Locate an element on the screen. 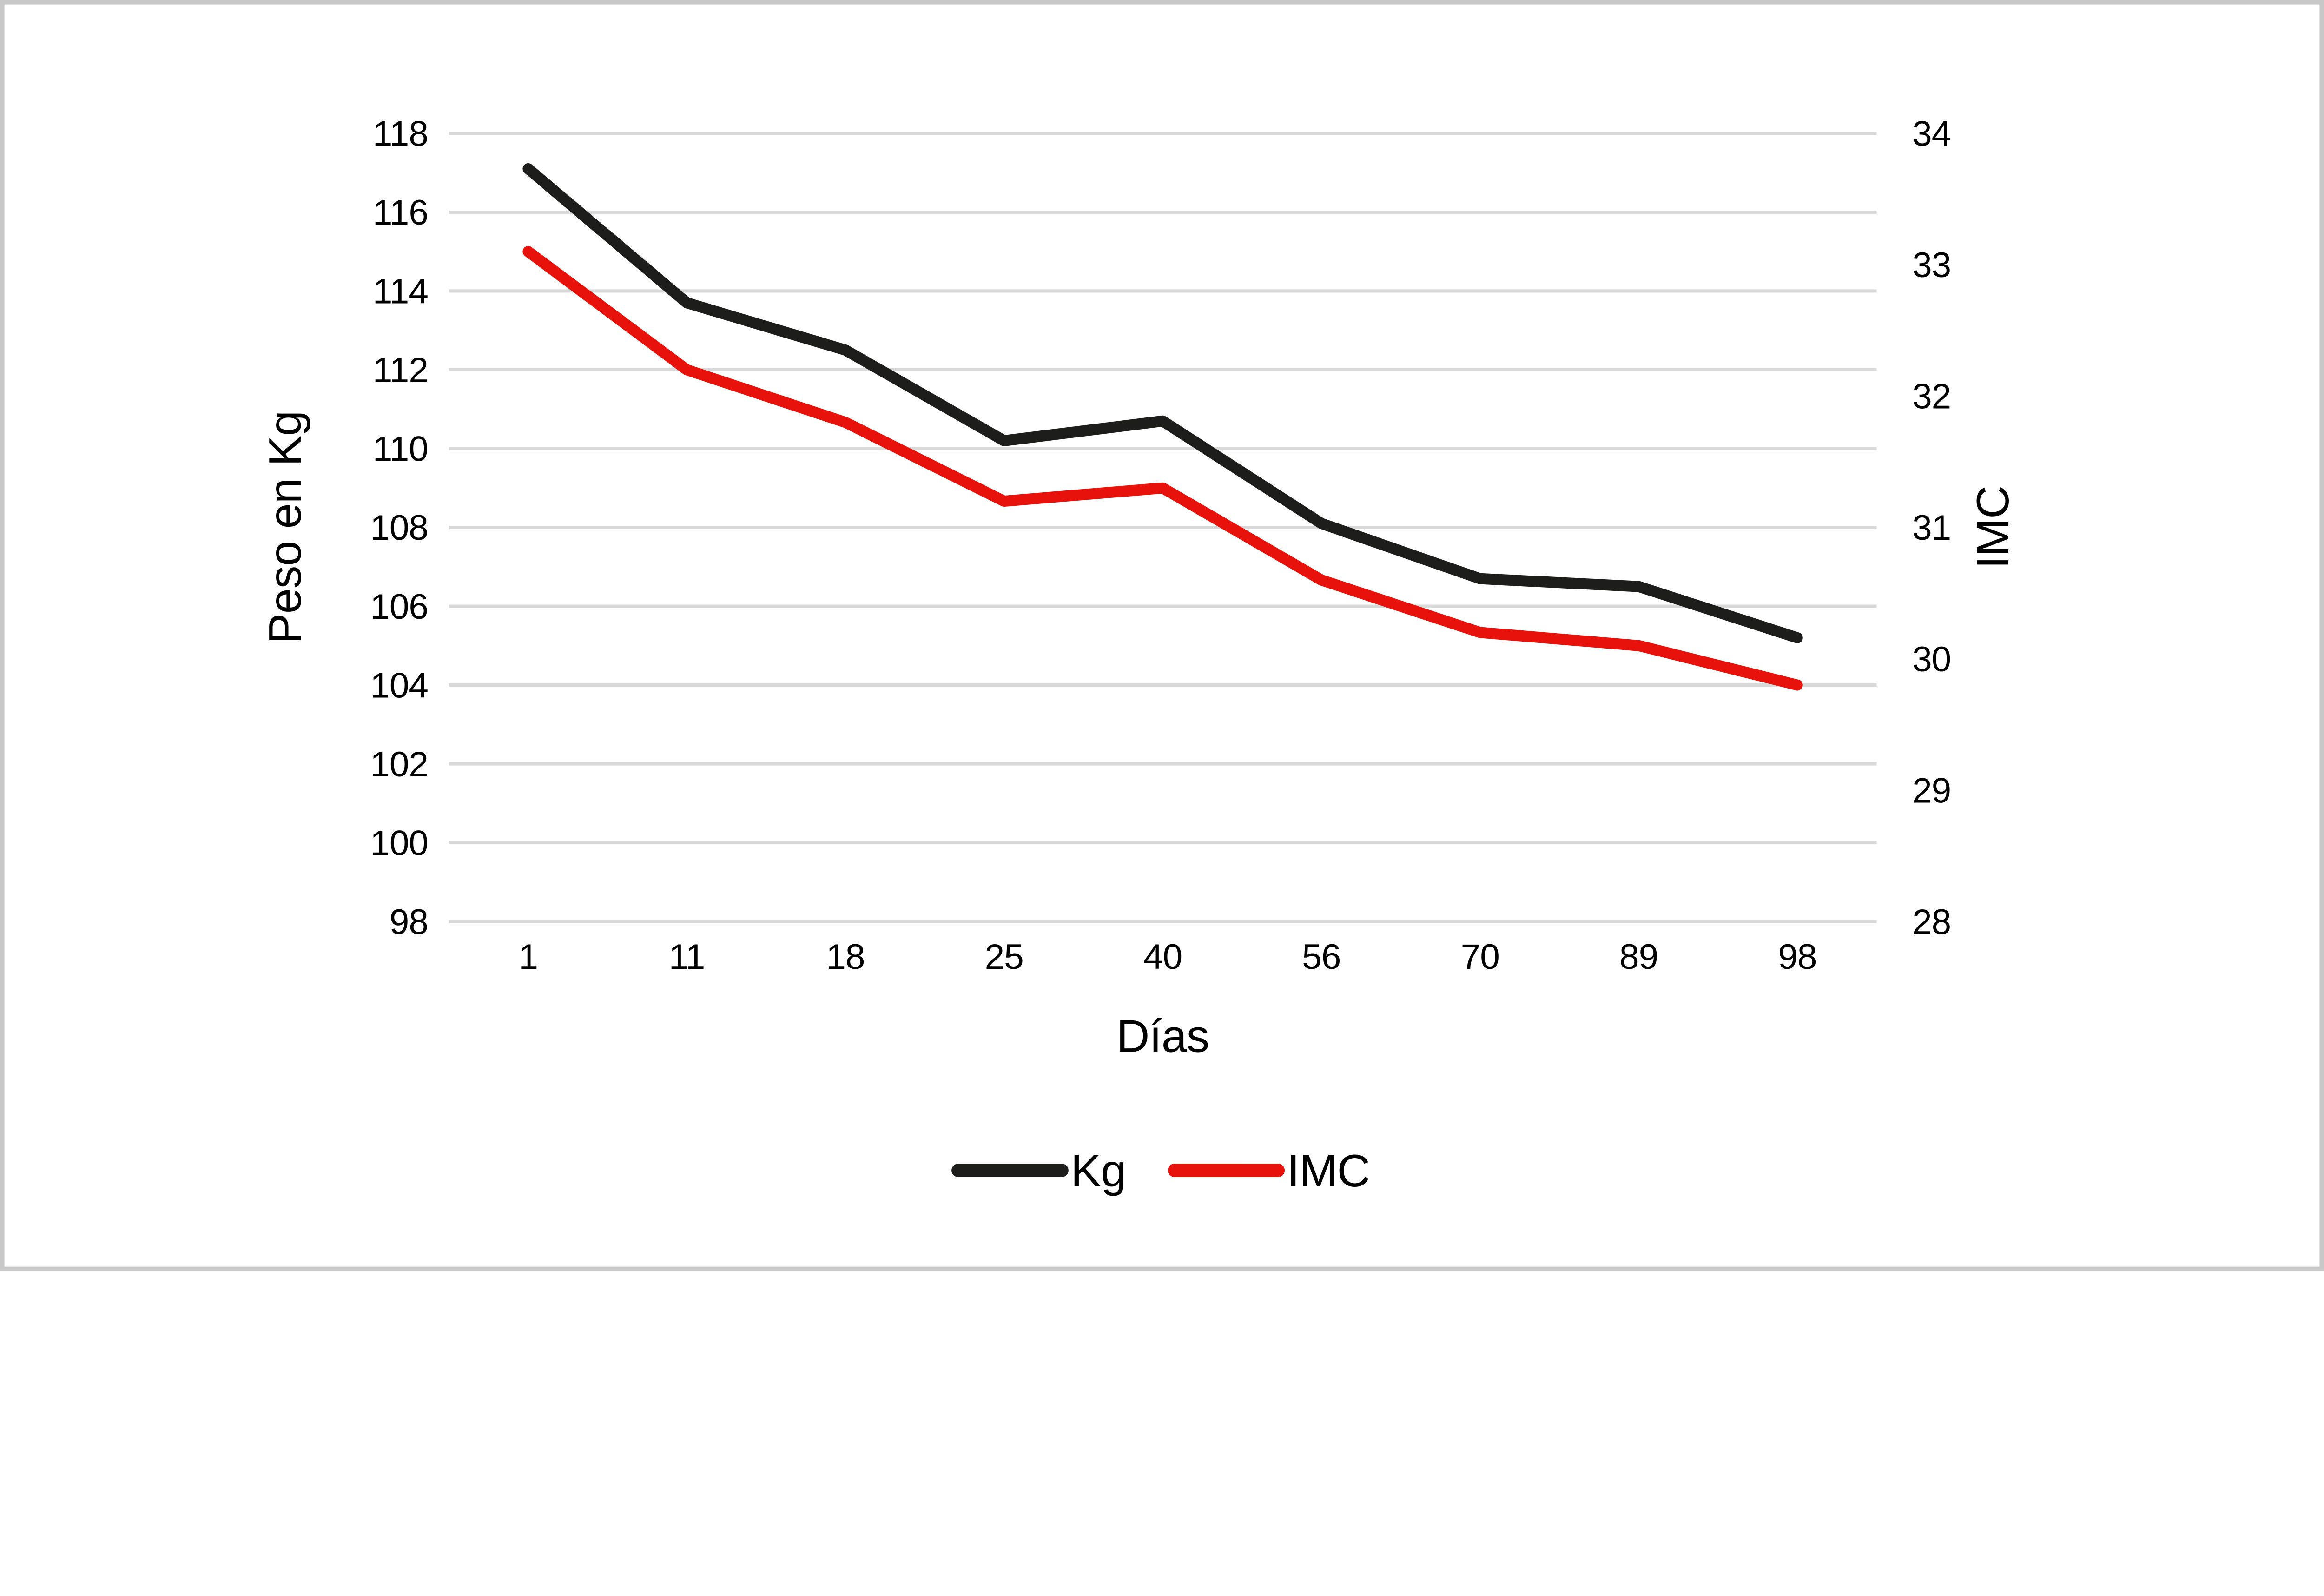 This screenshot has width=2324, height=1596. left-axis-tick-label: 114 is located at coordinates (400, 291).